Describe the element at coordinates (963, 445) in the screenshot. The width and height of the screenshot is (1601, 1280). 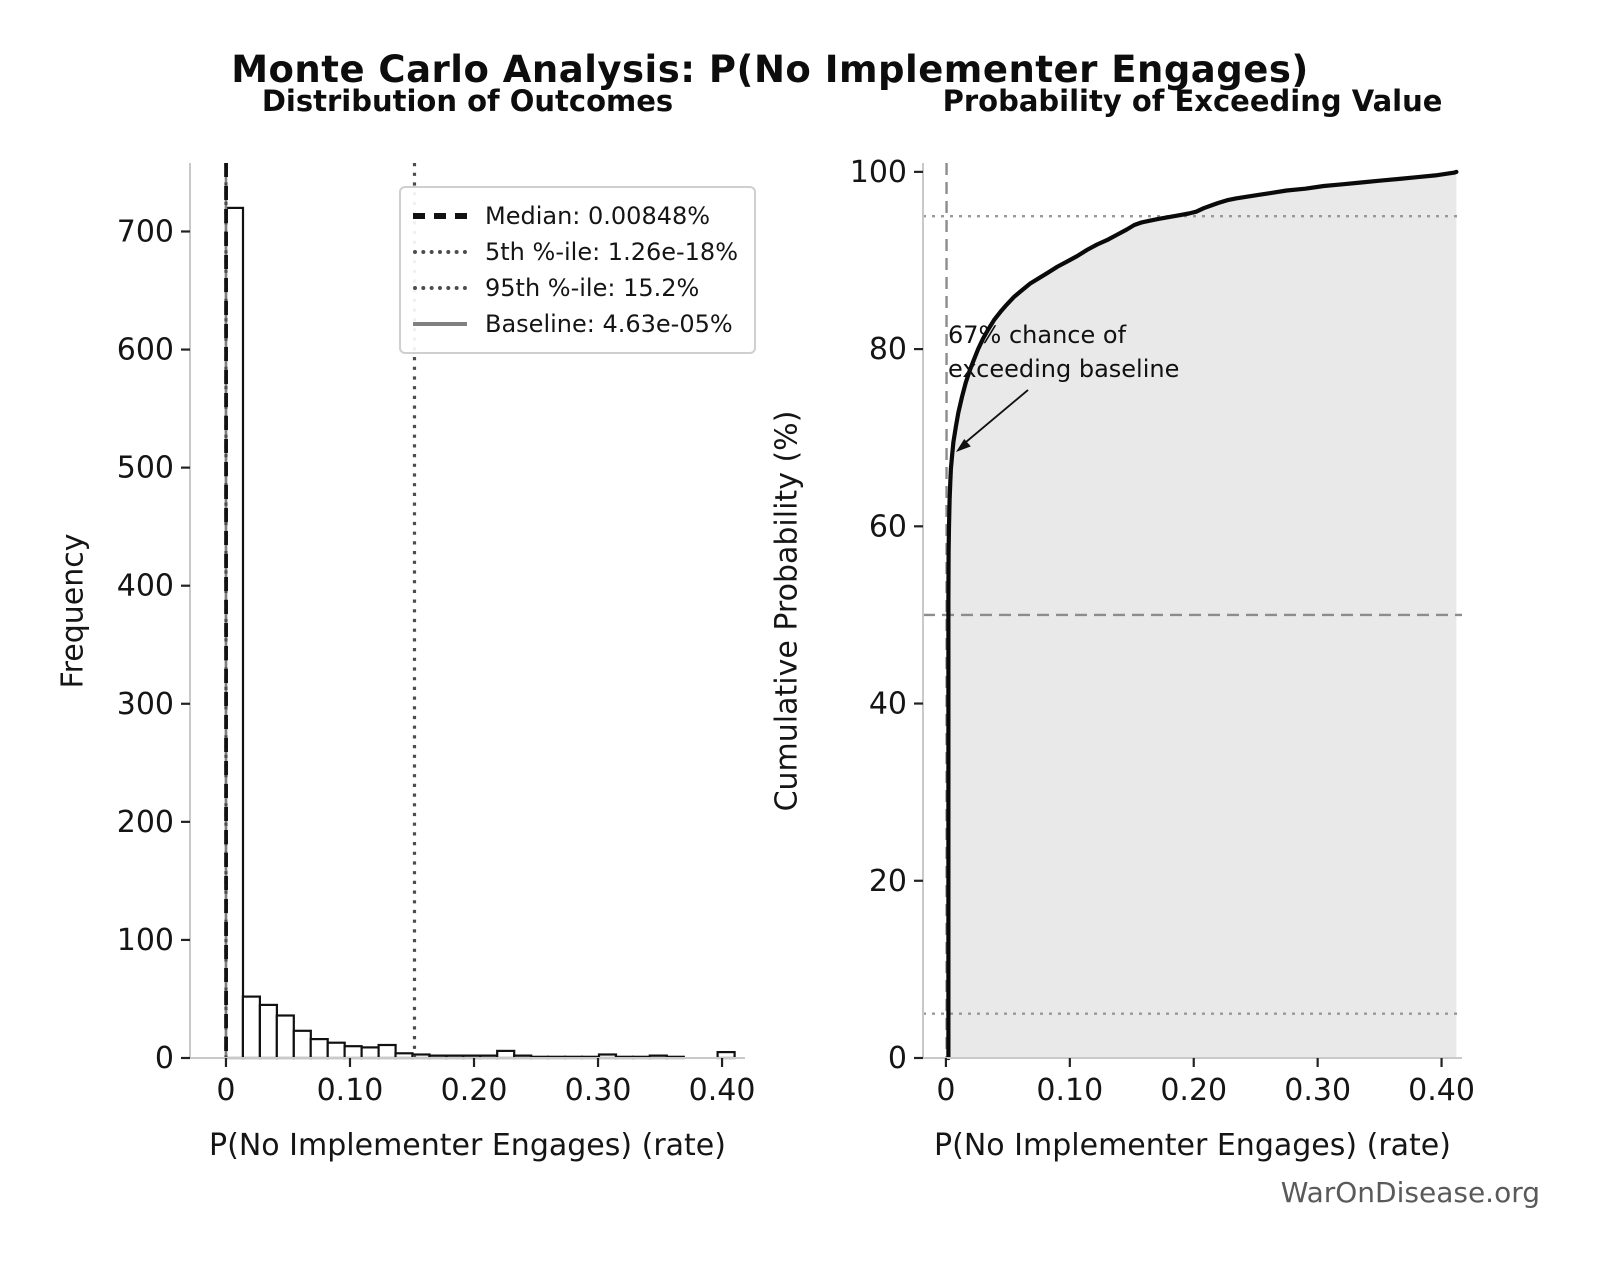
I see `annotation-arrow-head` at that location.